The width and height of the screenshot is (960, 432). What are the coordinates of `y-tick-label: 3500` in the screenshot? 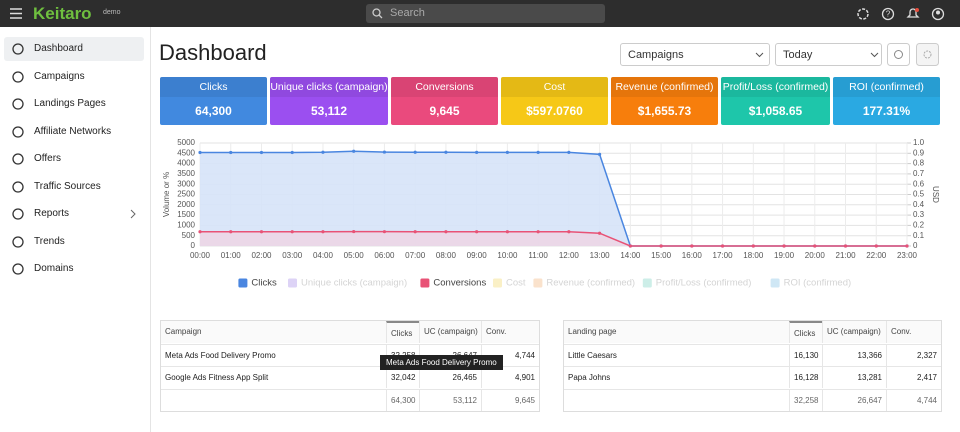 It's located at (186, 173).